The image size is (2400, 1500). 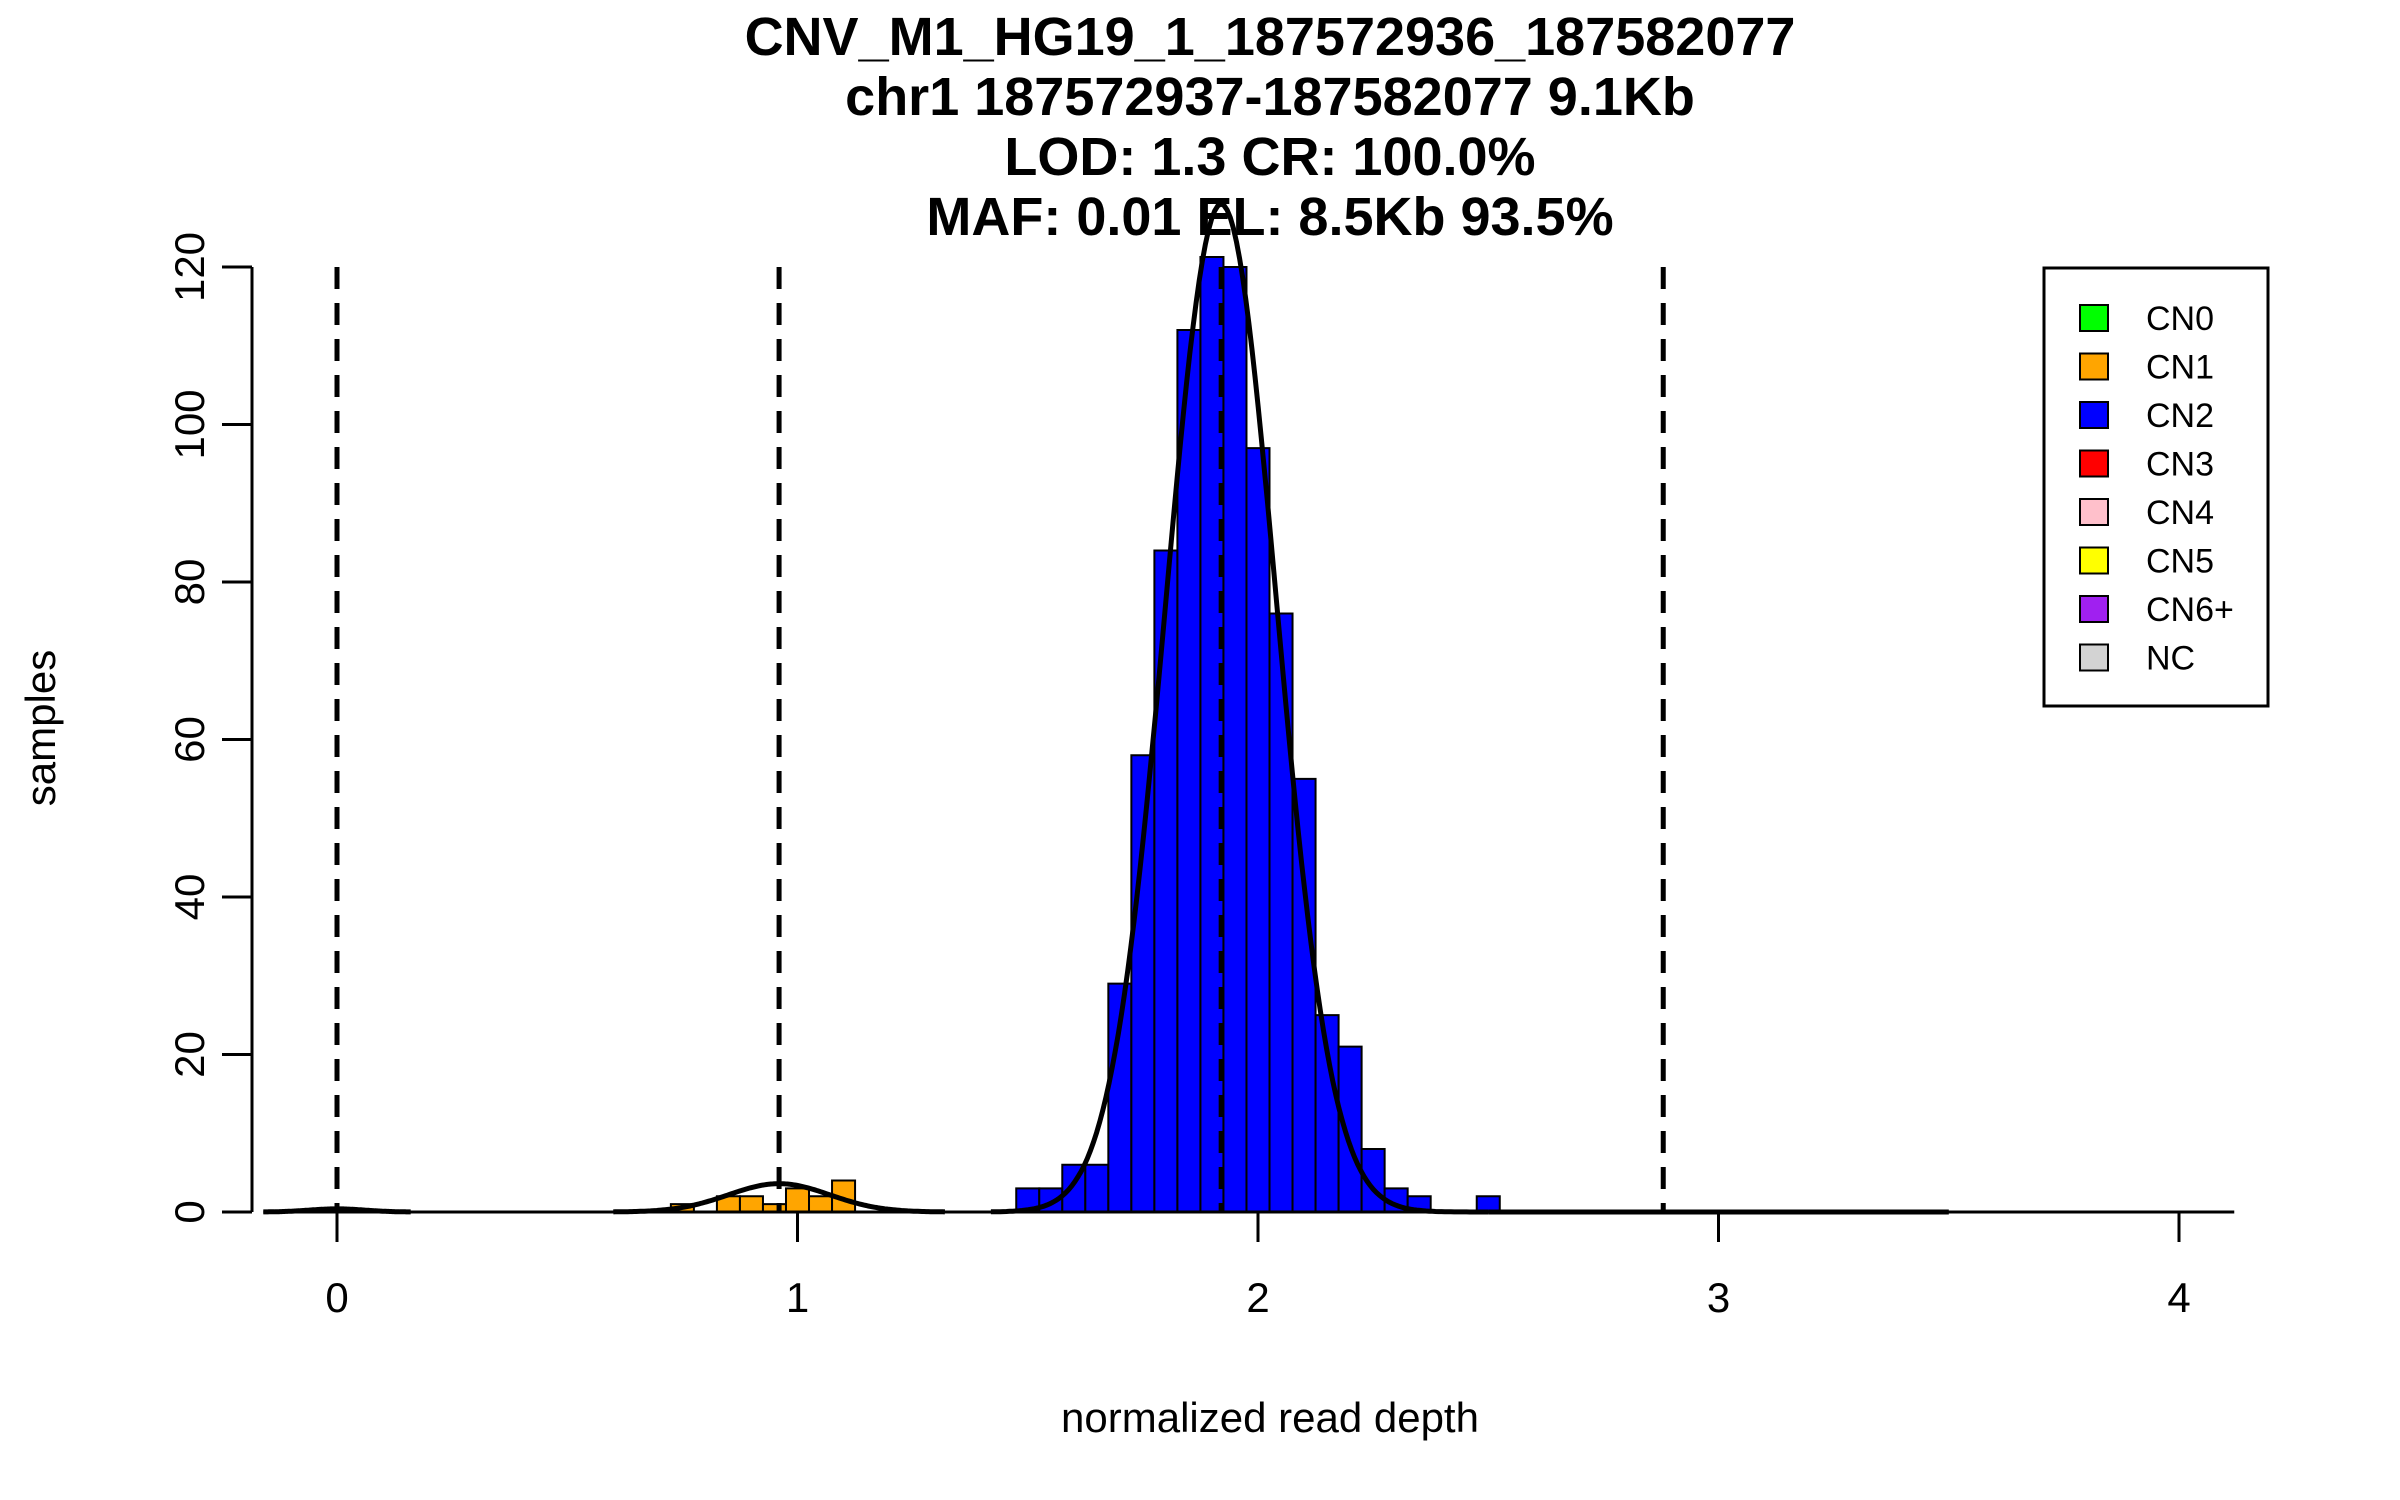 I want to click on legend-label-cn6plus: CN6+, so click(x=2190, y=610).